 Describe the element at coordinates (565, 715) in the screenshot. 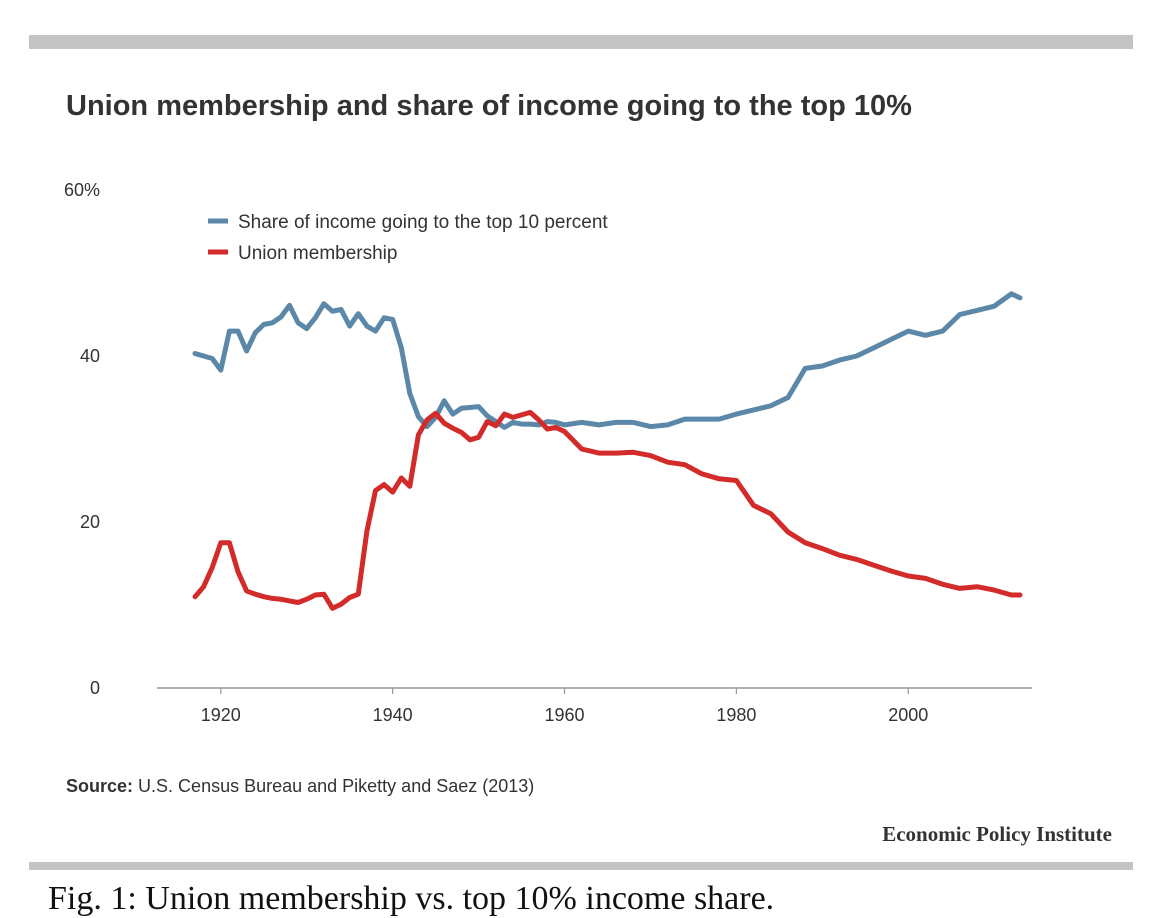

I see `x-tick-label: 1960` at that location.